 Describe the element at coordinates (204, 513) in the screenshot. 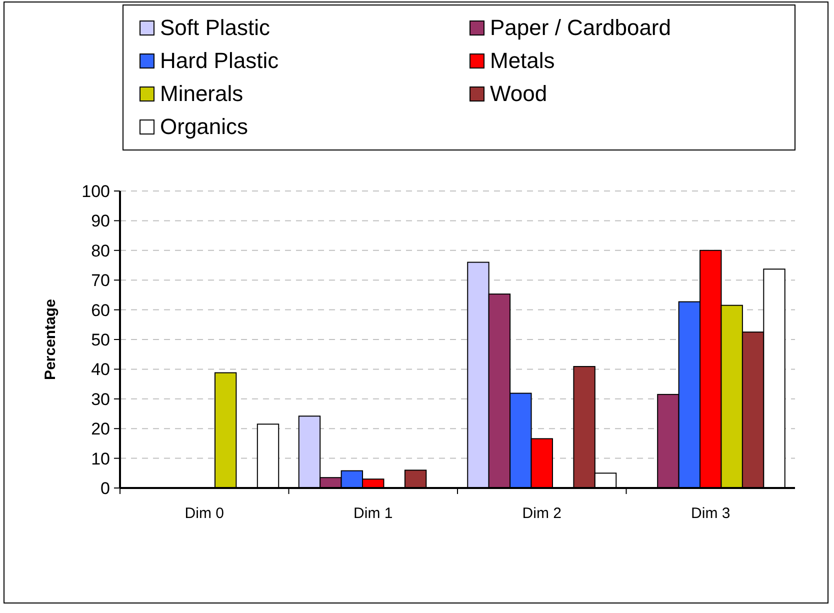

I see `x-tick-label: Dim 0` at that location.